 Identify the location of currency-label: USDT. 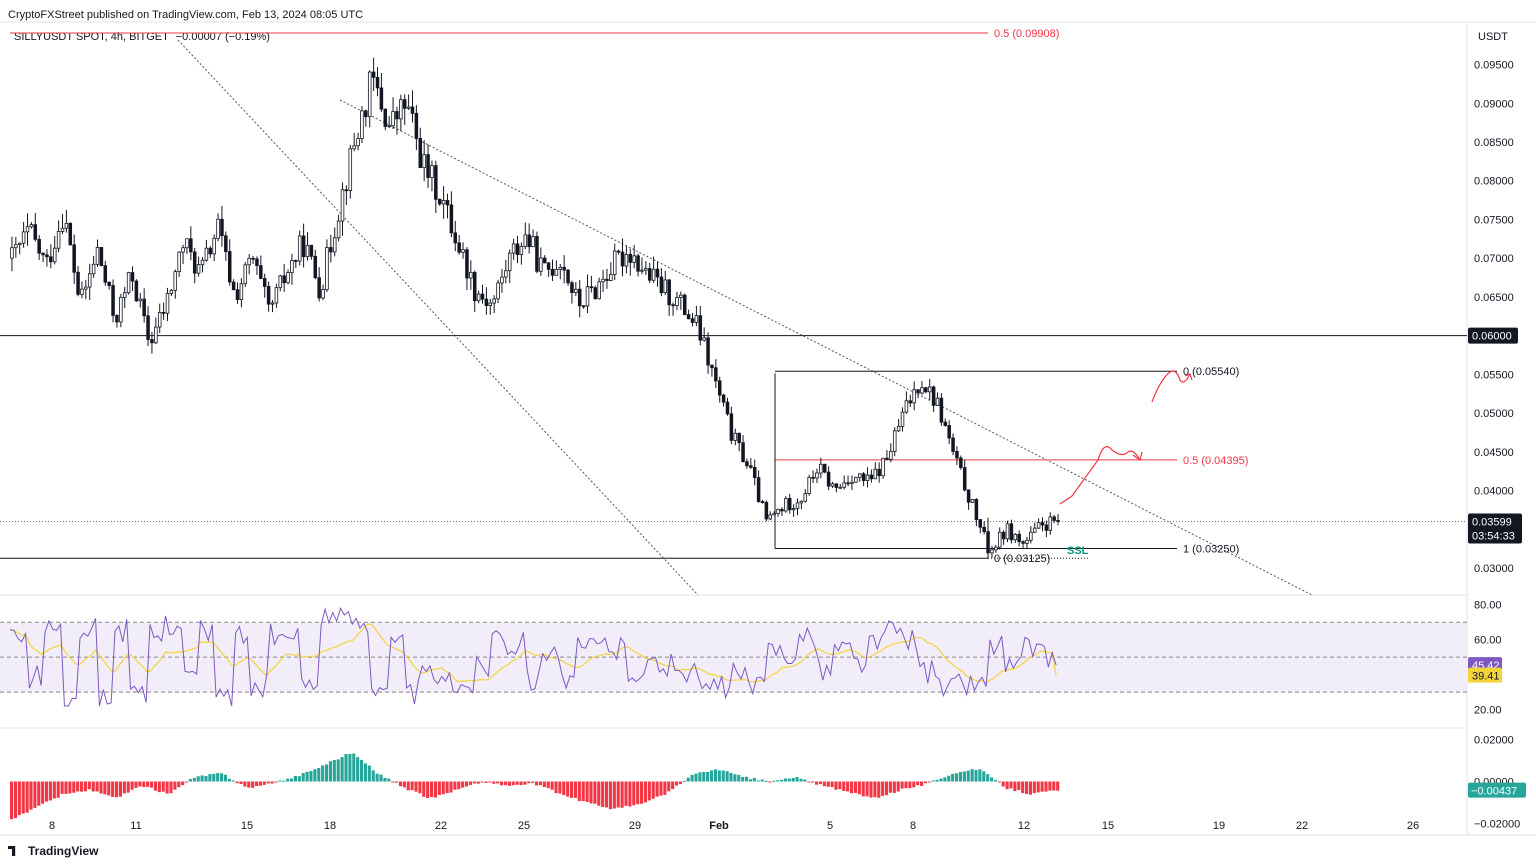
(1493, 37).